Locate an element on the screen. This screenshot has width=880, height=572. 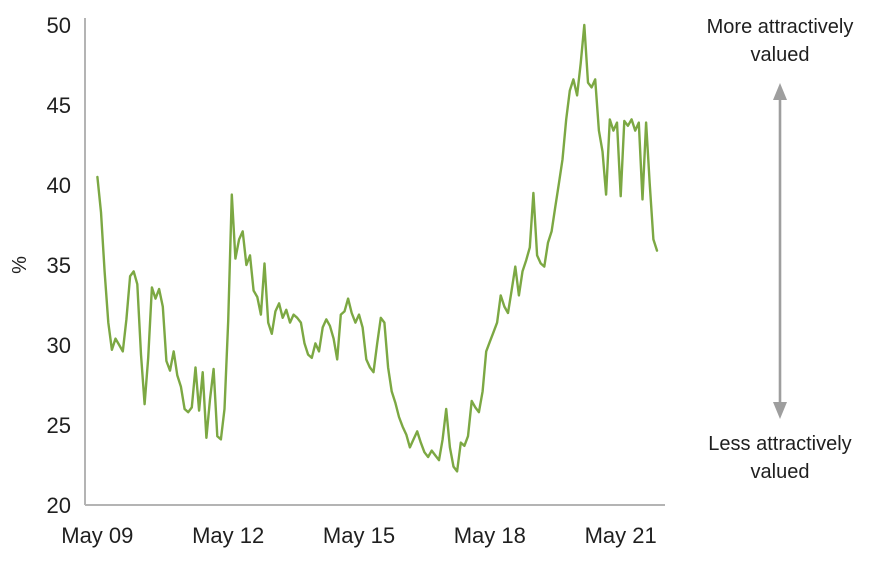
y-tick-label: 45 is located at coordinates (59, 105).